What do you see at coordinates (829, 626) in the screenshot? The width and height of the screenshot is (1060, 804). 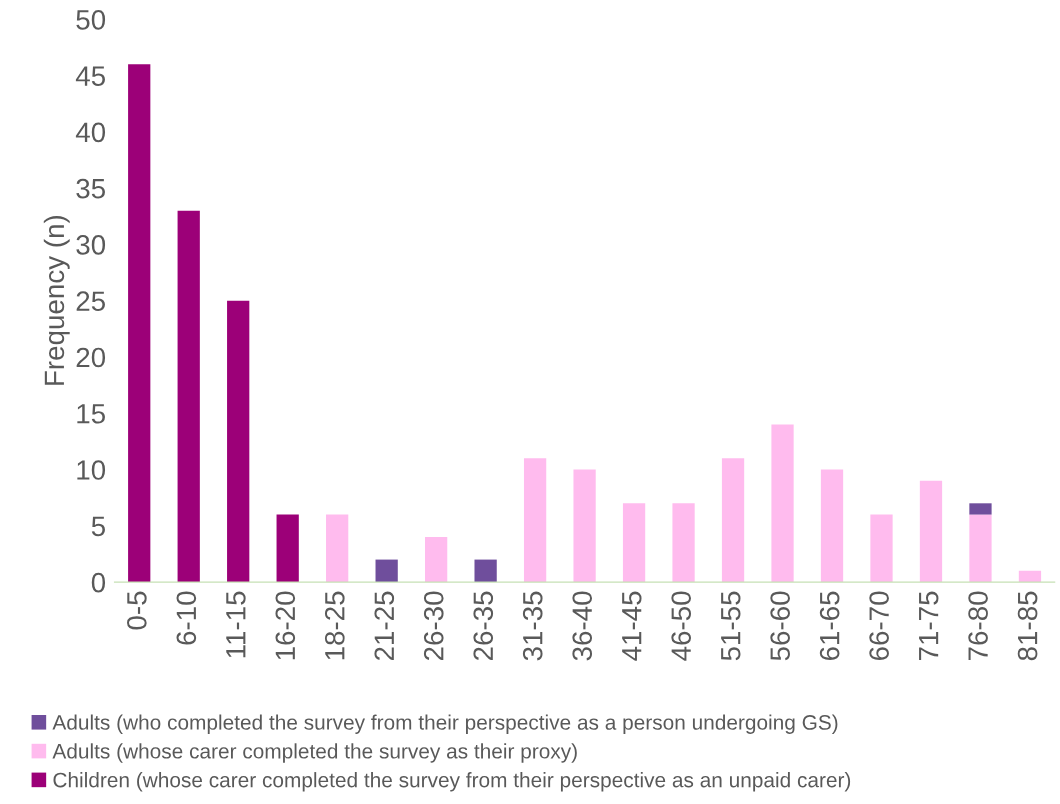 I see `x-tick-label: 61-65` at bounding box center [829, 626].